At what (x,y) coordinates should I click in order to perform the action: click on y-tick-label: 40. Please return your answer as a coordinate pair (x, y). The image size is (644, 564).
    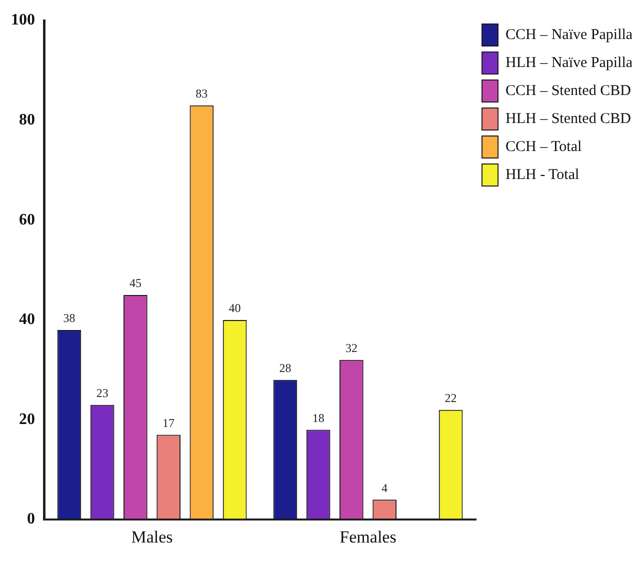
    Looking at the image, I should click on (27, 319).